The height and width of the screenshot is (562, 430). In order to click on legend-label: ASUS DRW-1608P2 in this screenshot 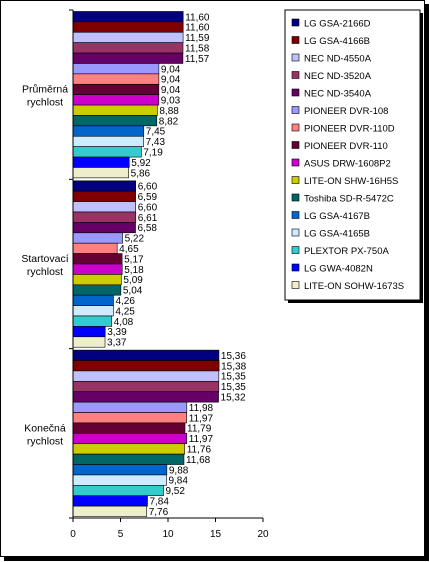, I will do `click(347, 164)`.